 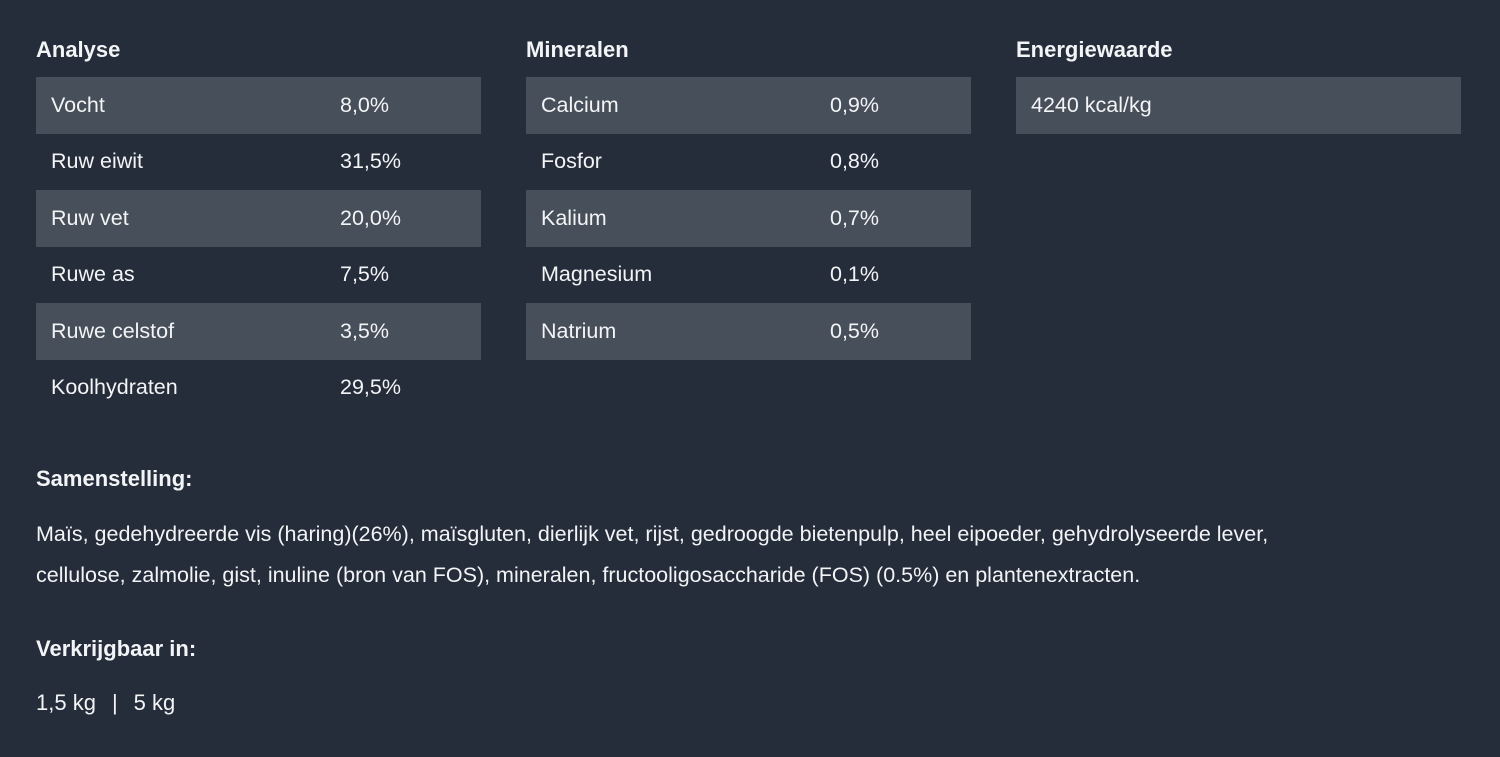 I want to click on verkrijgbaar-title: Verkrijgbaar in:, so click(x=116, y=648).